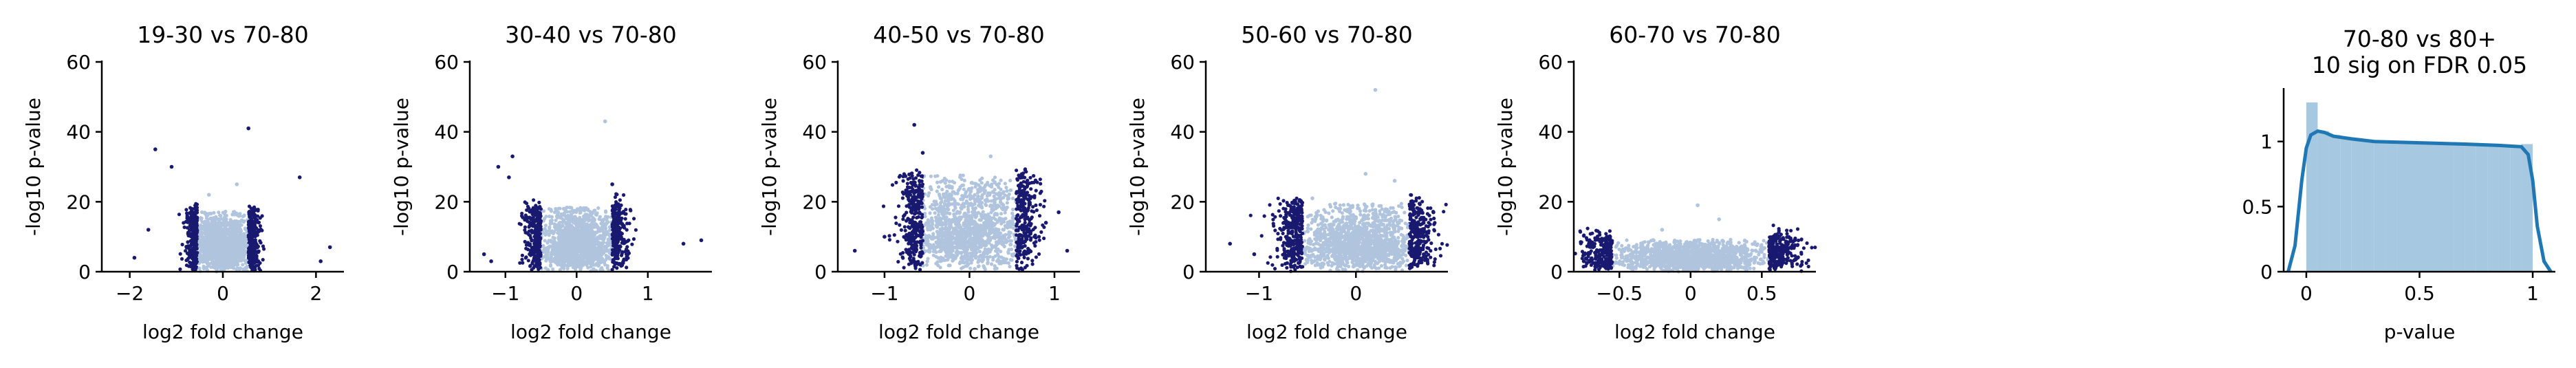 This screenshot has height=368, width=2576. What do you see at coordinates (590, 332) in the screenshot?
I see `x-axis-label: log2 fold change` at bounding box center [590, 332].